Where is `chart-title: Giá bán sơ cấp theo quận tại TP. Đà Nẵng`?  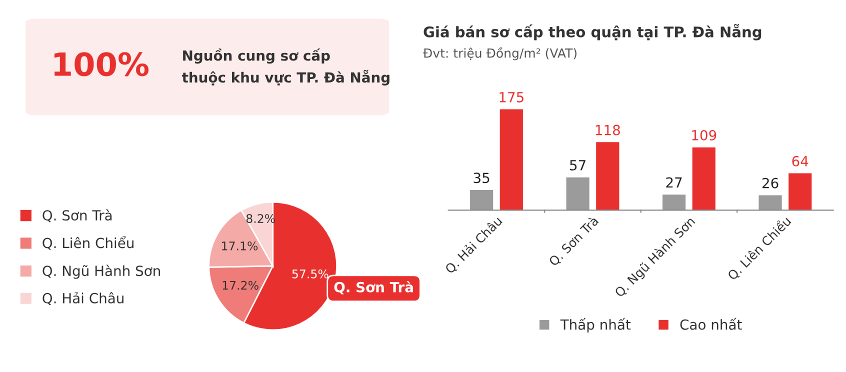 chart-title: Giá bán sơ cấp theo quận tại TP. Đà Nẵng is located at coordinates (593, 32).